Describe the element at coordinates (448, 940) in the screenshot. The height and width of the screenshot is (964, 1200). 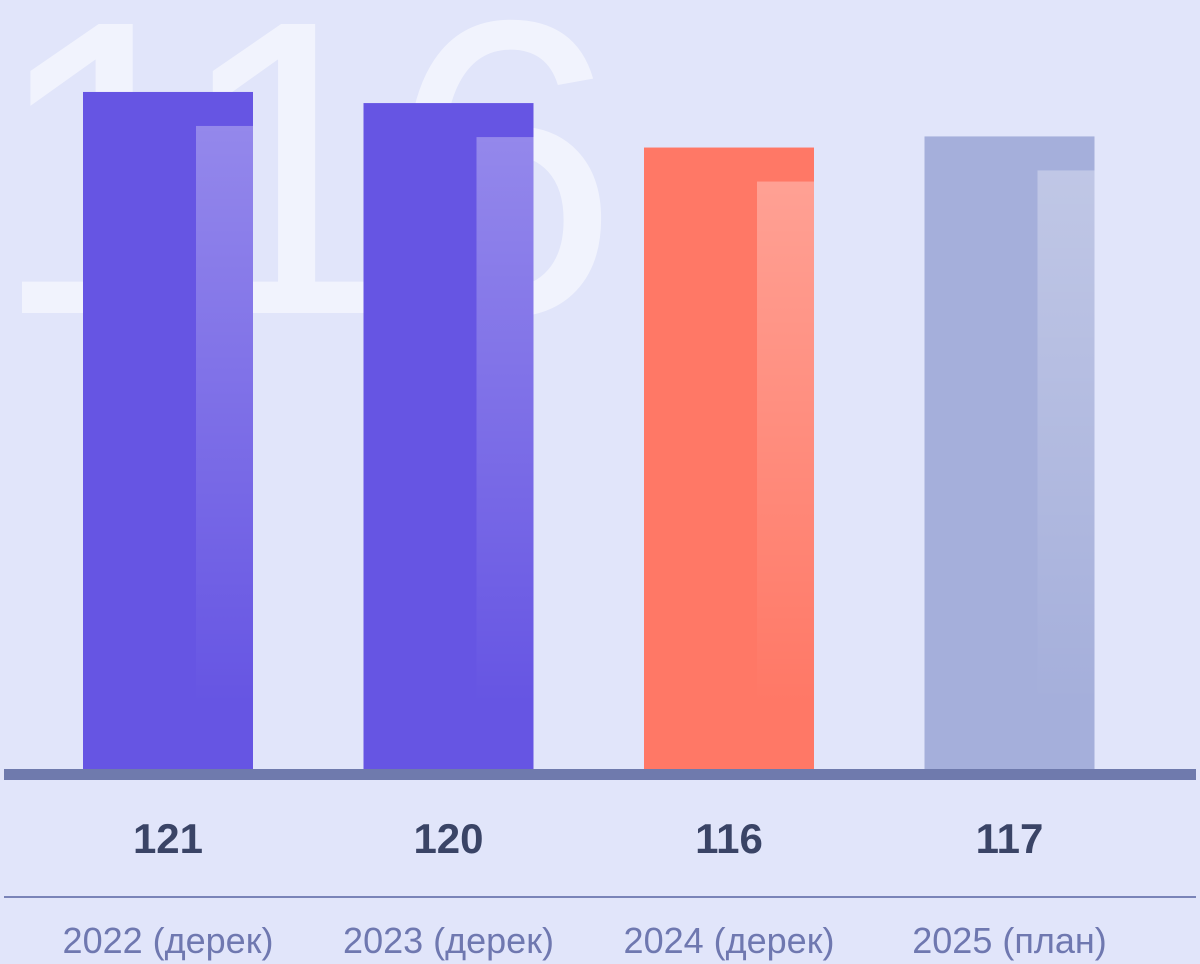
I see `category-label: 2023 (дерек)` at that location.